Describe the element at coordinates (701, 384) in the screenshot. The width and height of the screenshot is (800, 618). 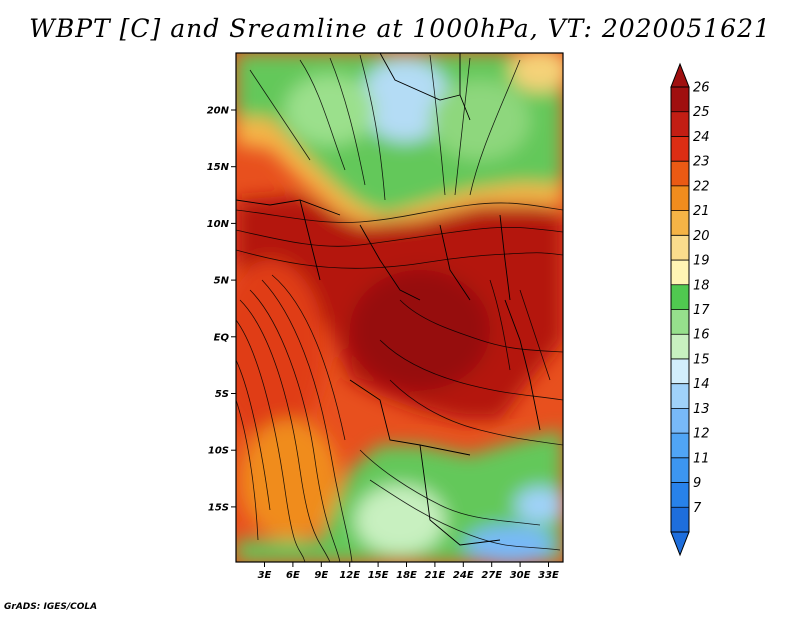
I see `colorbar-label: 14` at that location.